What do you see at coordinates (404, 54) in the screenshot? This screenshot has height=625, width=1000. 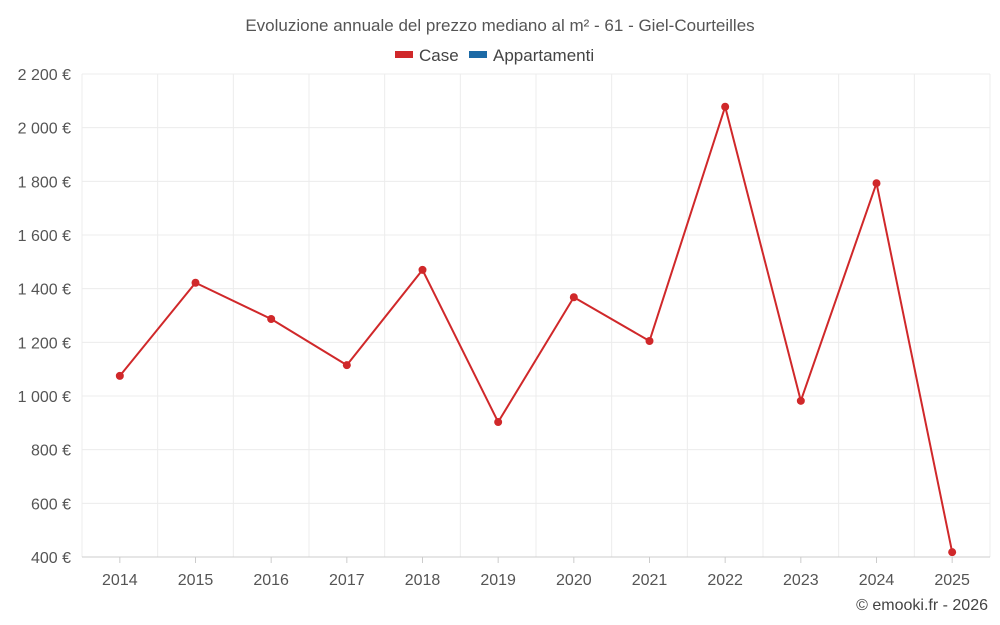 I see `legend-swatch-case` at bounding box center [404, 54].